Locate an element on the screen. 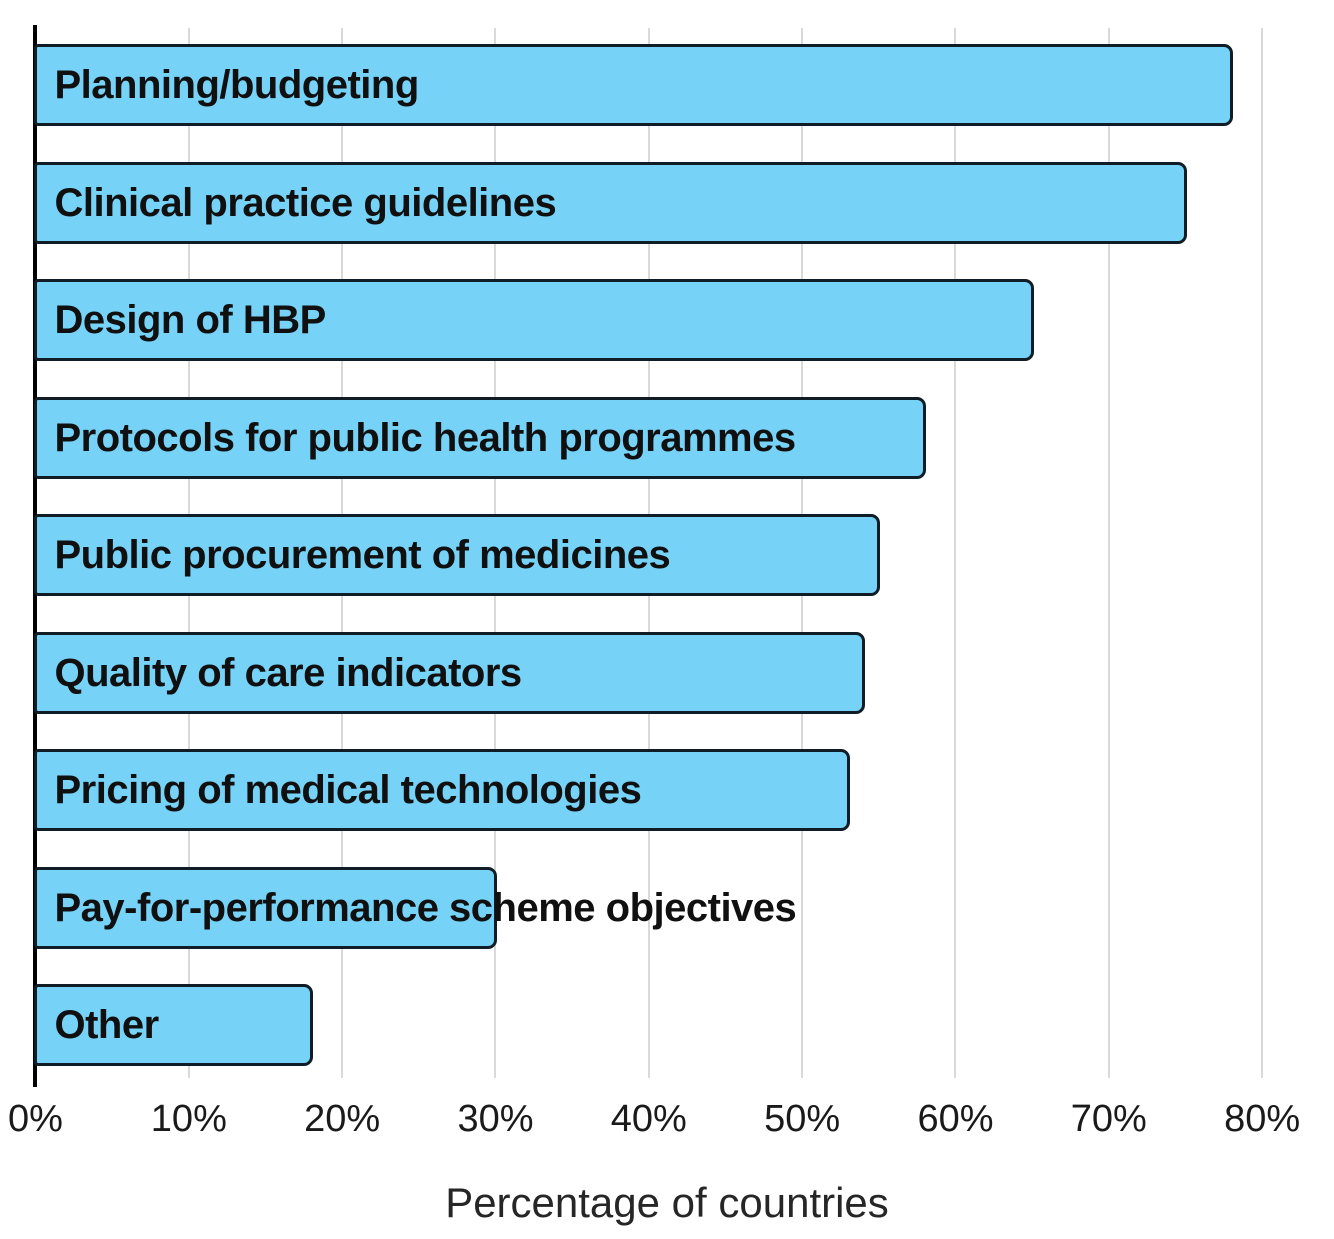  bar-label-clinical-practice-guidelines: Clinical practice guidelines is located at coordinates (305, 202).